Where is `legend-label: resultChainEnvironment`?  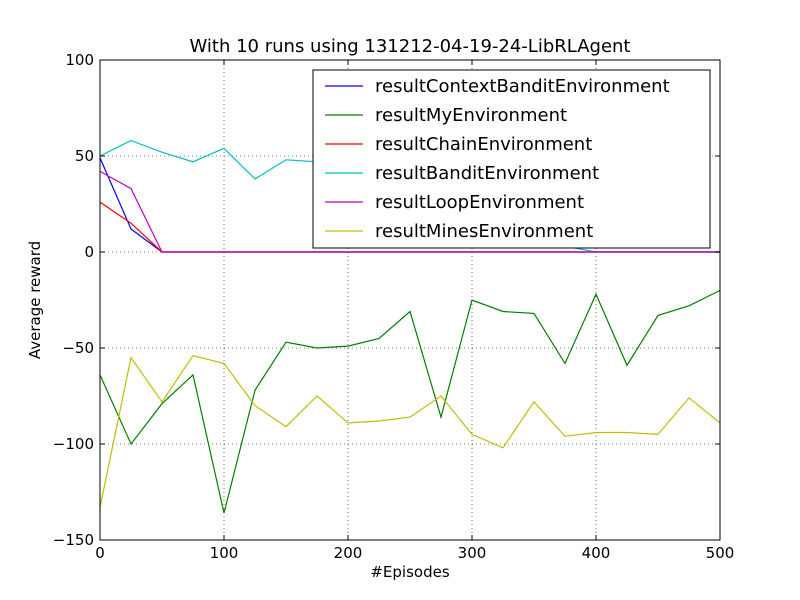
legend-label: resultChainEnvironment is located at coordinates (483, 144).